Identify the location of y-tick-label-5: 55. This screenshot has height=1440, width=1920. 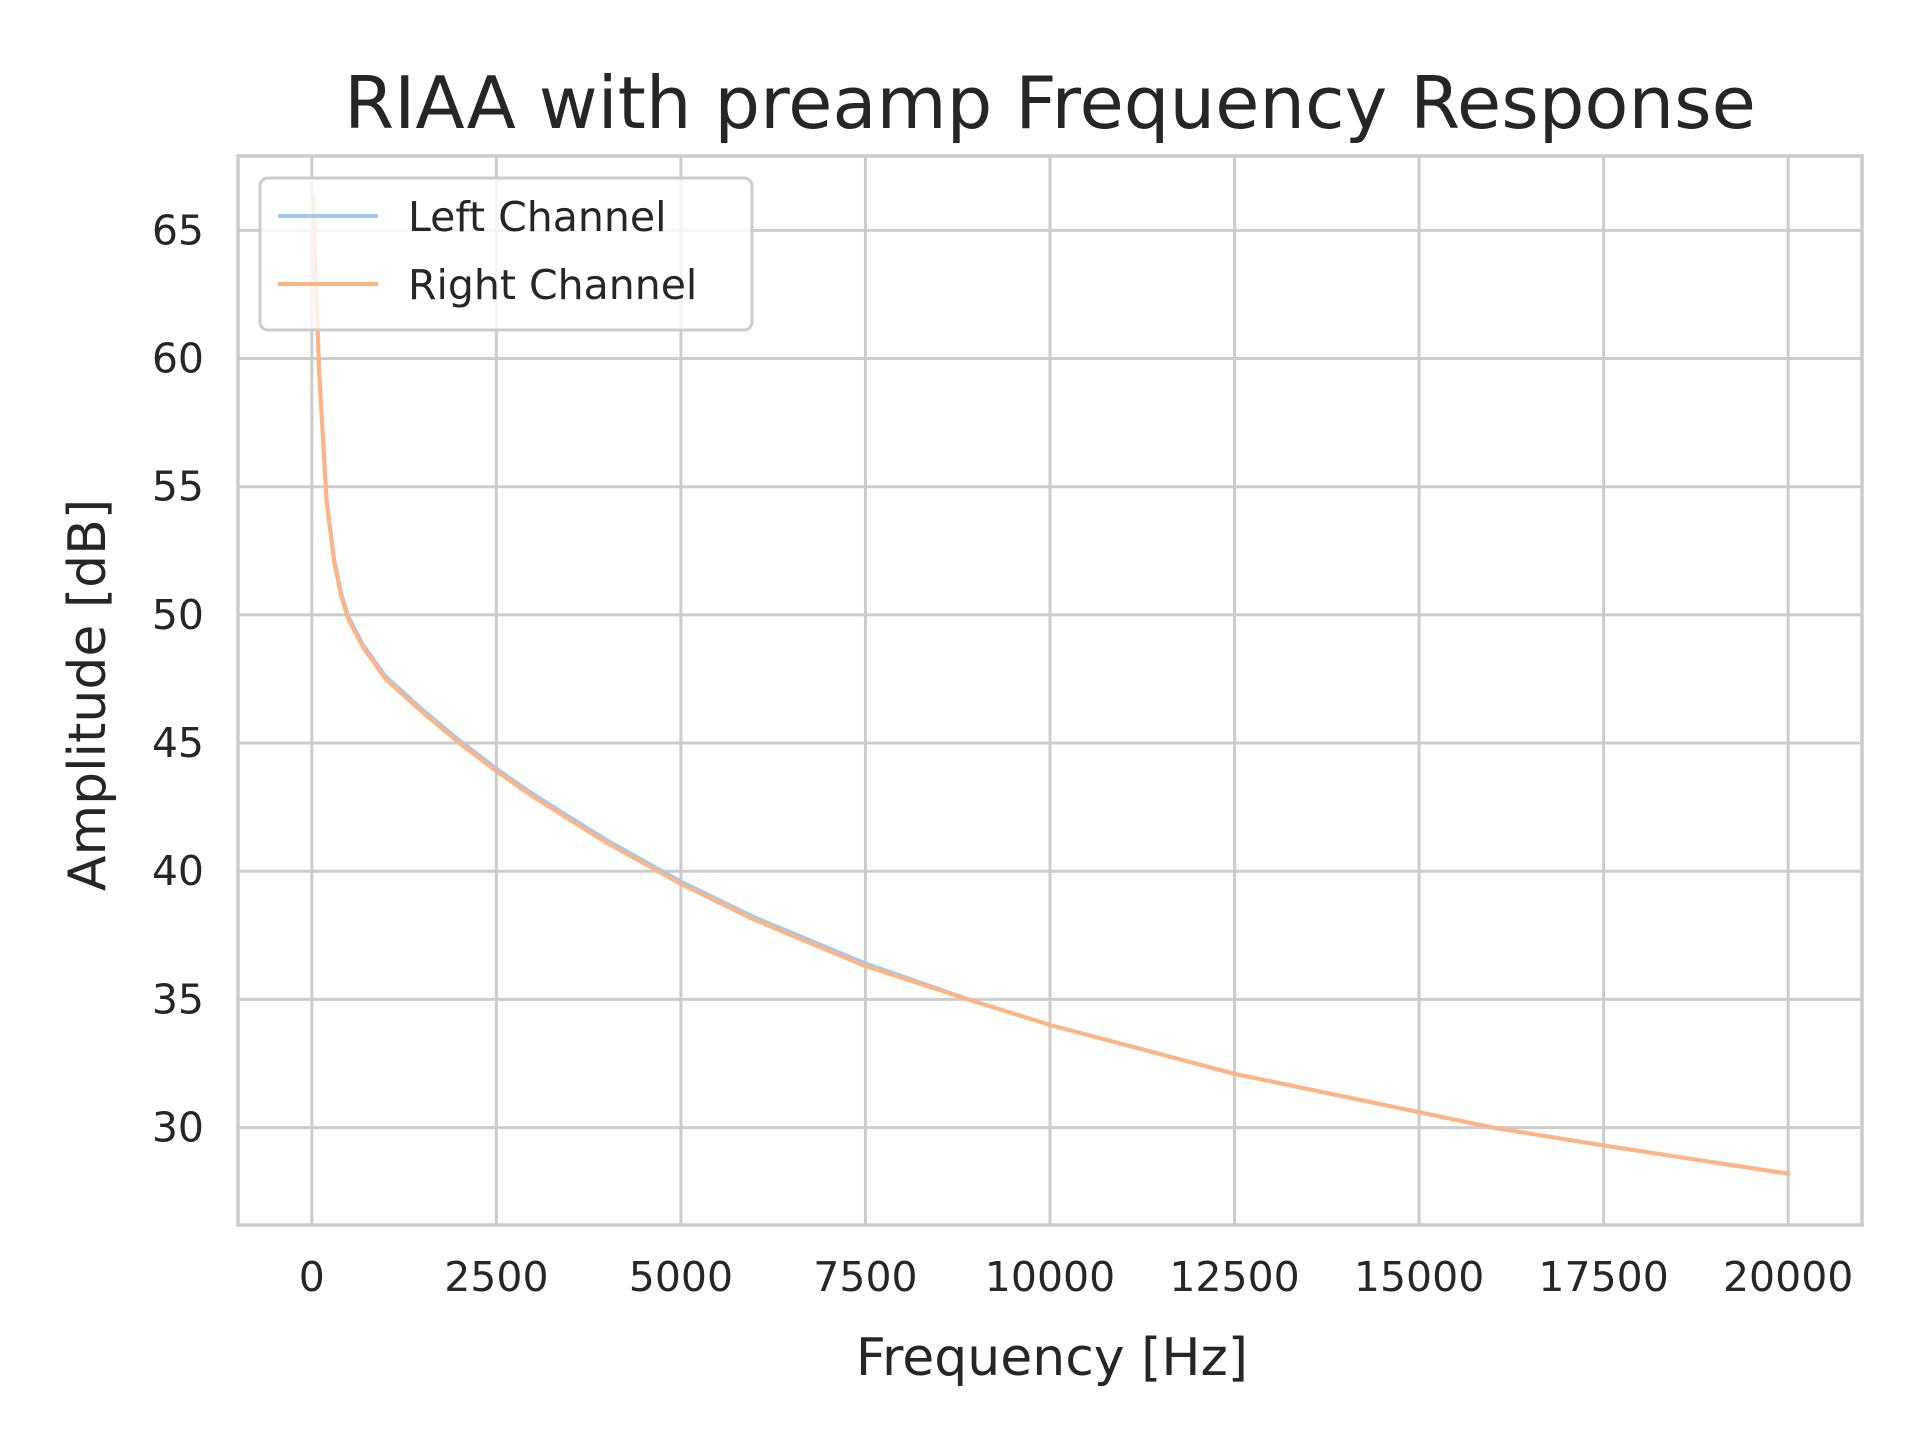
(178, 487).